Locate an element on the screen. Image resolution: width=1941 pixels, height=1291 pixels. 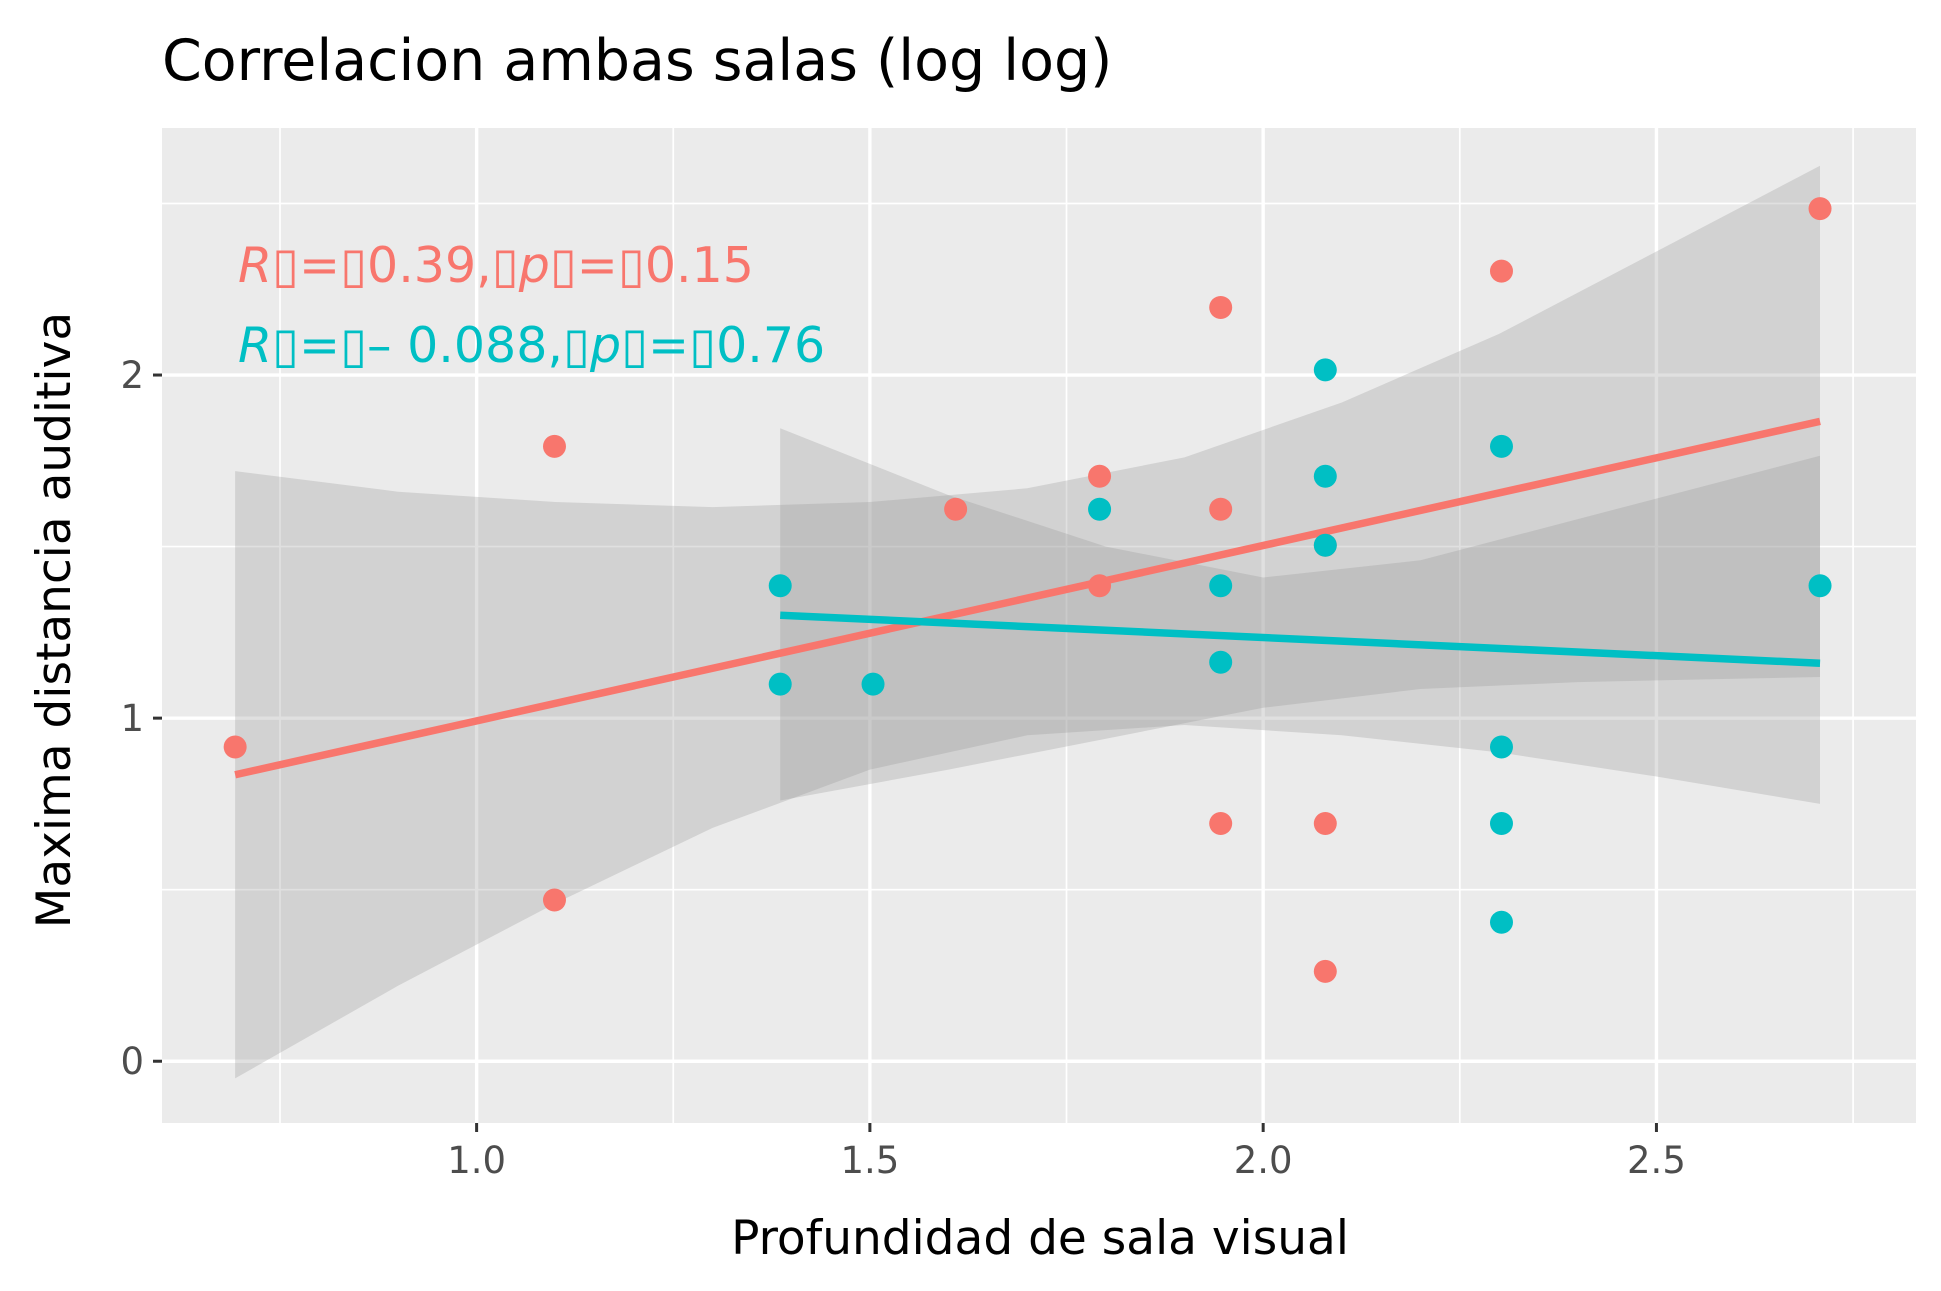
y-axis: 0 1 2 is located at coordinates (141, 718).